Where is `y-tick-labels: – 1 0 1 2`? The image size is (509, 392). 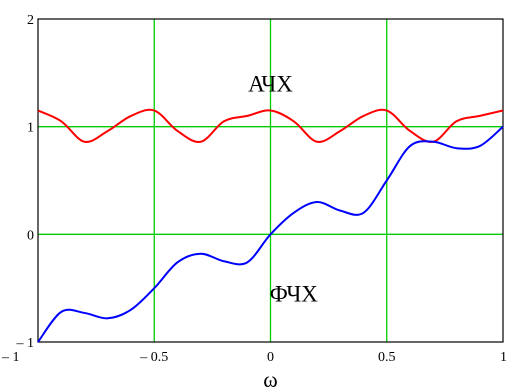 y-tick-labels: – 1 0 1 2 is located at coordinates (25, 182).